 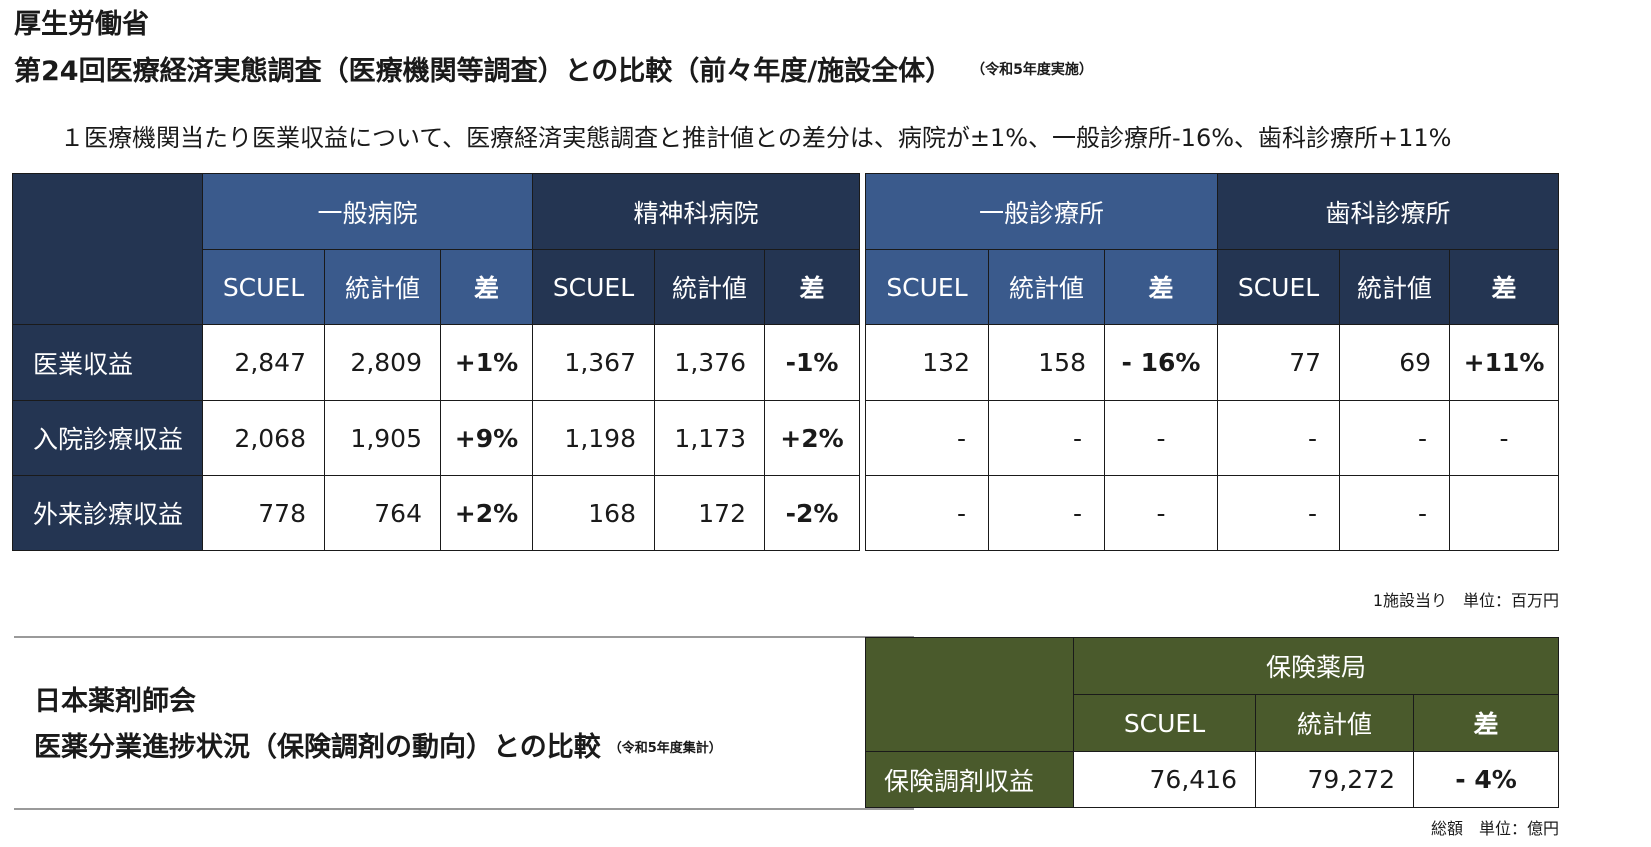 What do you see at coordinates (1504, 362) in the screenshot?
I see `cell-diff: +11%` at bounding box center [1504, 362].